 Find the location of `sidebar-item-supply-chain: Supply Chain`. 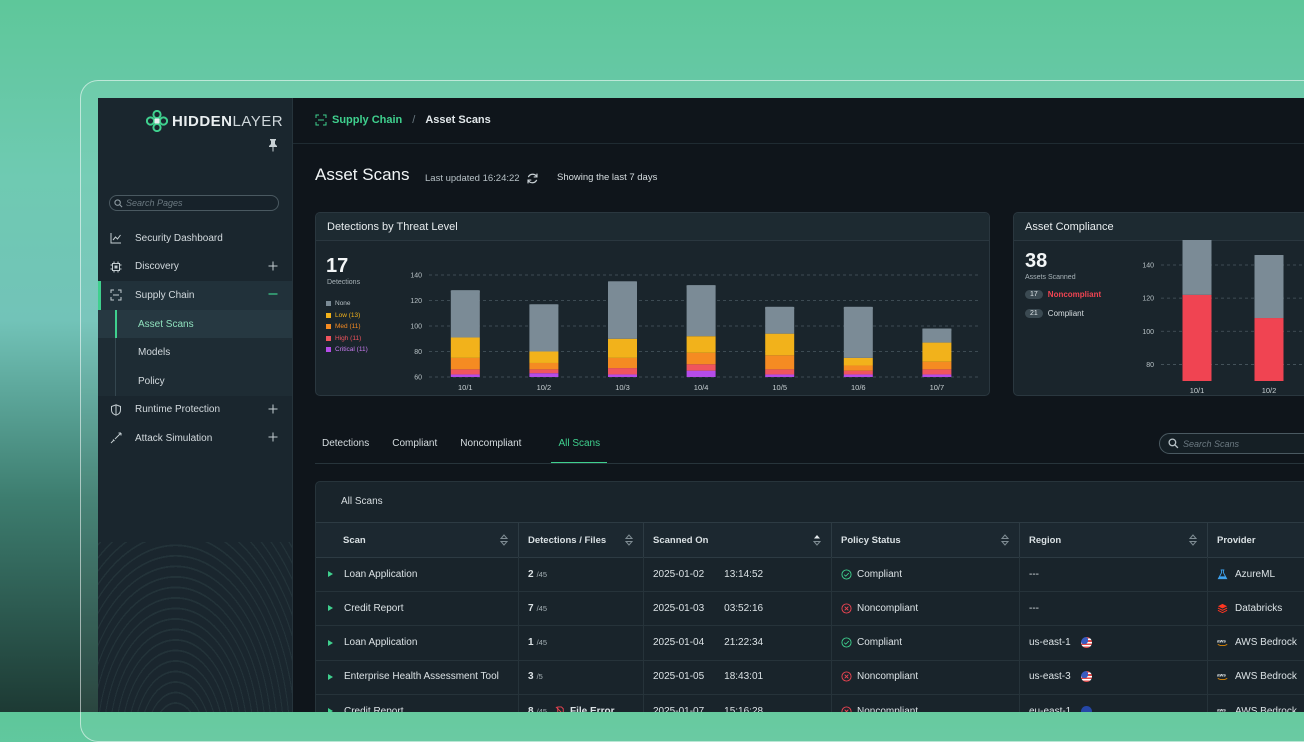

sidebar-item-supply-chain: Supply Chain is located at coordinates (195, 295).